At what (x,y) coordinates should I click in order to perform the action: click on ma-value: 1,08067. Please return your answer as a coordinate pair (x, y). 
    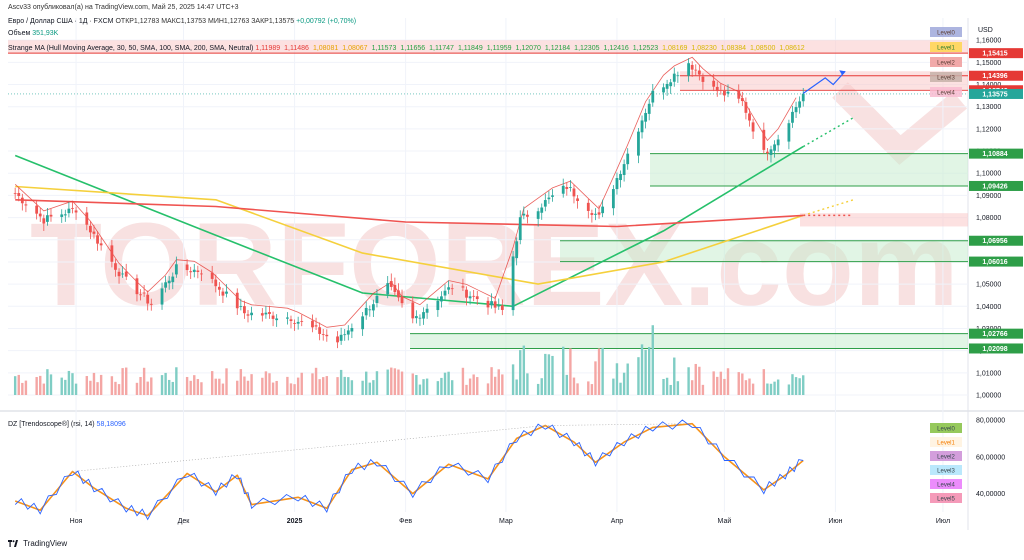
    Looking at the image, I should click on (355, 48).